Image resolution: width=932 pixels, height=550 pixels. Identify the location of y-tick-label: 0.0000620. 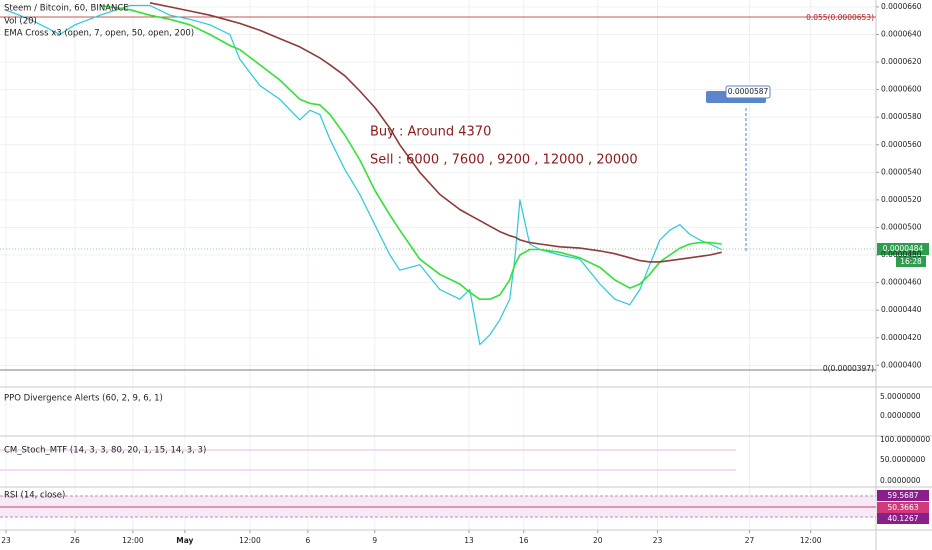
(901, 61).